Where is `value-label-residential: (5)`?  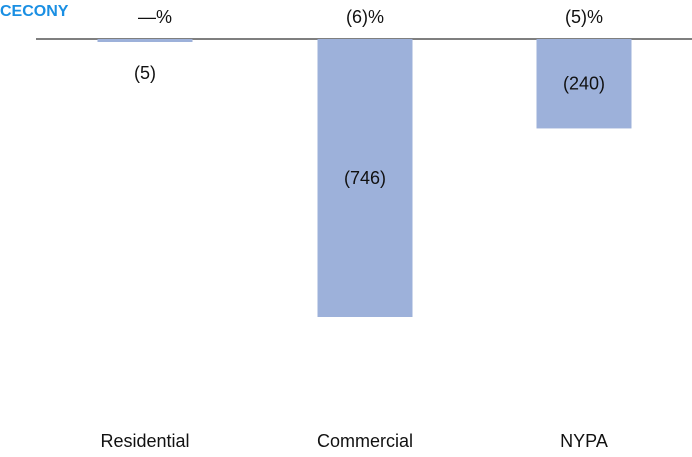
value-label-residential: (5) is located at coordinates (145, 73).